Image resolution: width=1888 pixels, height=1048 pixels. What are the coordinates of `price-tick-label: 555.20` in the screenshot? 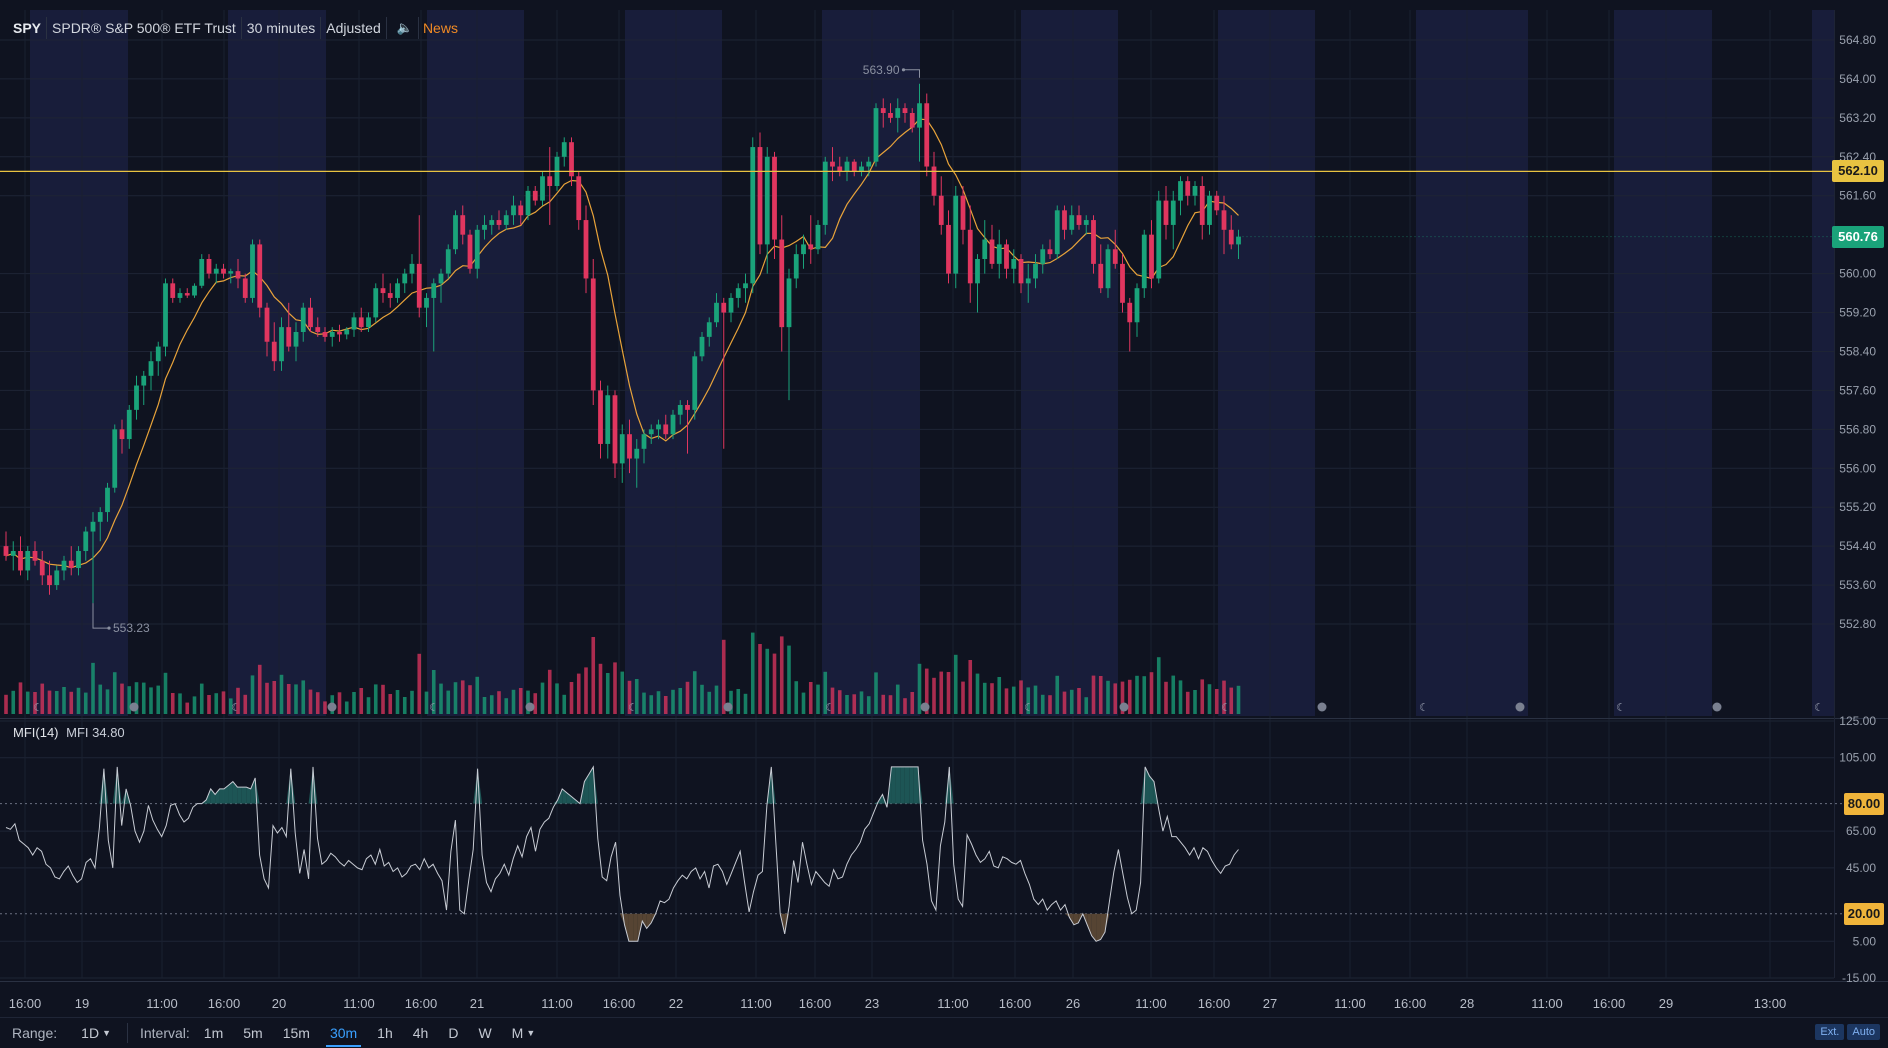 It's located at (1857, 507).